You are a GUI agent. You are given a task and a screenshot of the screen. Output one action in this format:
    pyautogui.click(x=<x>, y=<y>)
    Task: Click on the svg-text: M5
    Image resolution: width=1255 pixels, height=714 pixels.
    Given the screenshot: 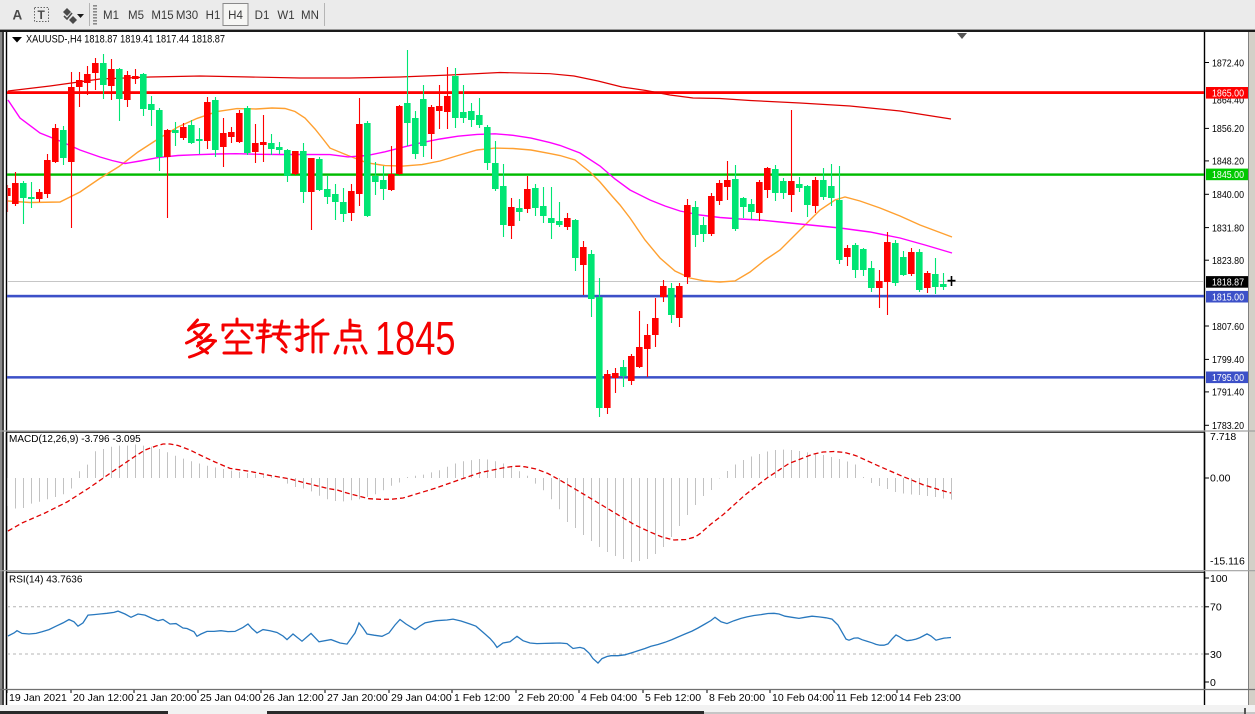 What is the action you would take?
    pyautogui.click(x=136, y=16)
    